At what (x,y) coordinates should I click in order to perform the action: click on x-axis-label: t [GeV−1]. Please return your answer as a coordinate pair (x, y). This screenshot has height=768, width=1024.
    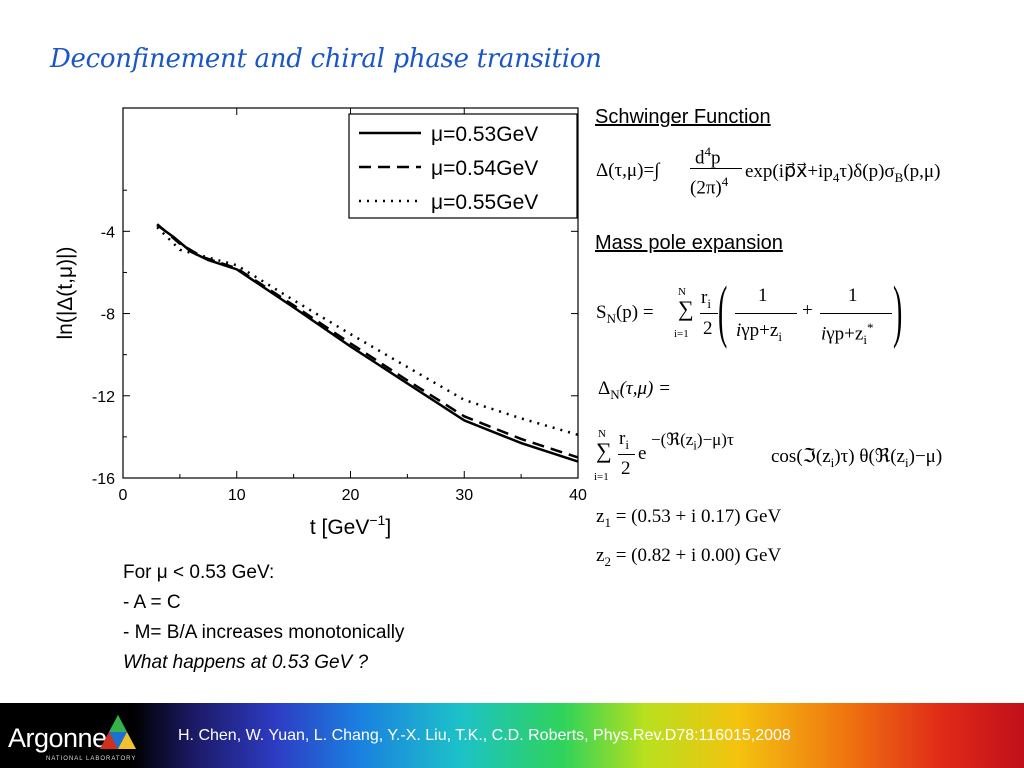
    Looking at the image, I should click on (350, 525).